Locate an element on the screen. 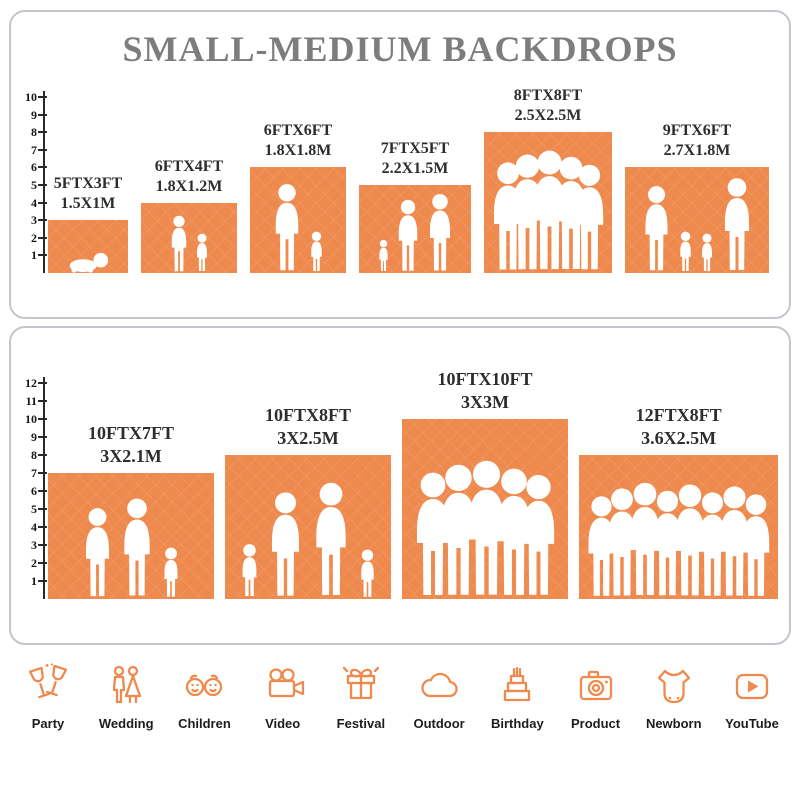 This screenshot has height=800, width=800. size-m: 2.7X1.8M is located at coordinates (697, 151).